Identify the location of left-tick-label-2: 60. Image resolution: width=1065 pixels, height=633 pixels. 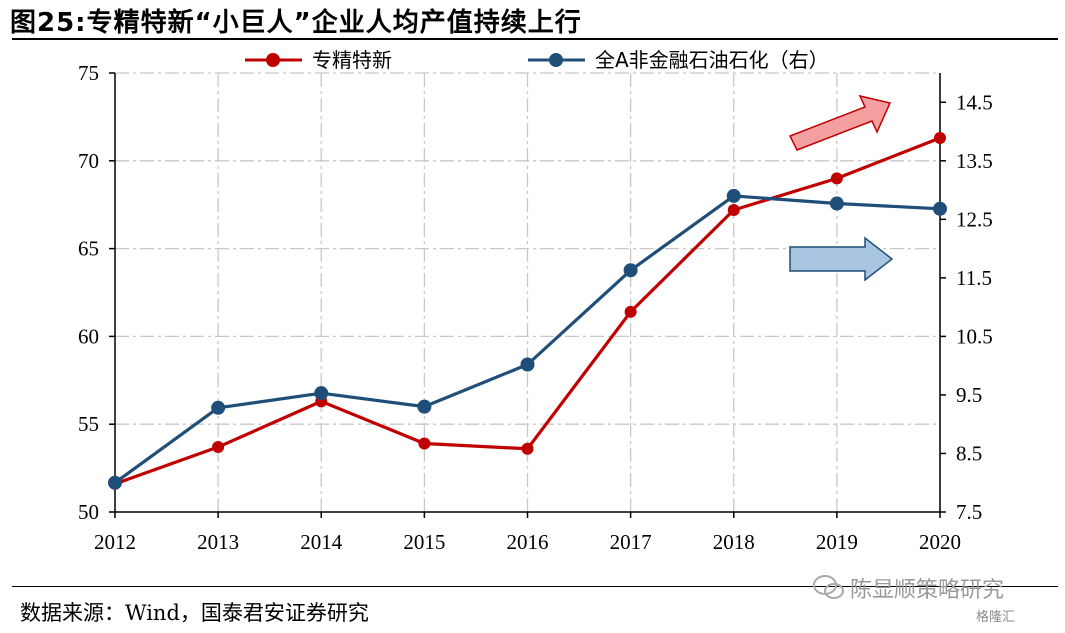
(88, 336).